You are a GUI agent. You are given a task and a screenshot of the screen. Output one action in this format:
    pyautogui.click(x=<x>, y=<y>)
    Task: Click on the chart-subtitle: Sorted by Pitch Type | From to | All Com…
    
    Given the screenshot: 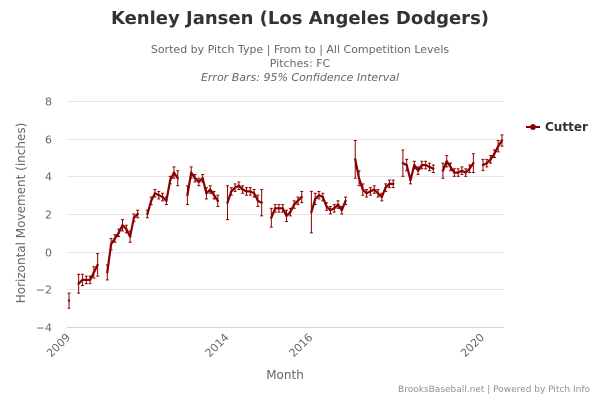 What is the action you would take?
    pyautogui.click(x=300, y=49)
    